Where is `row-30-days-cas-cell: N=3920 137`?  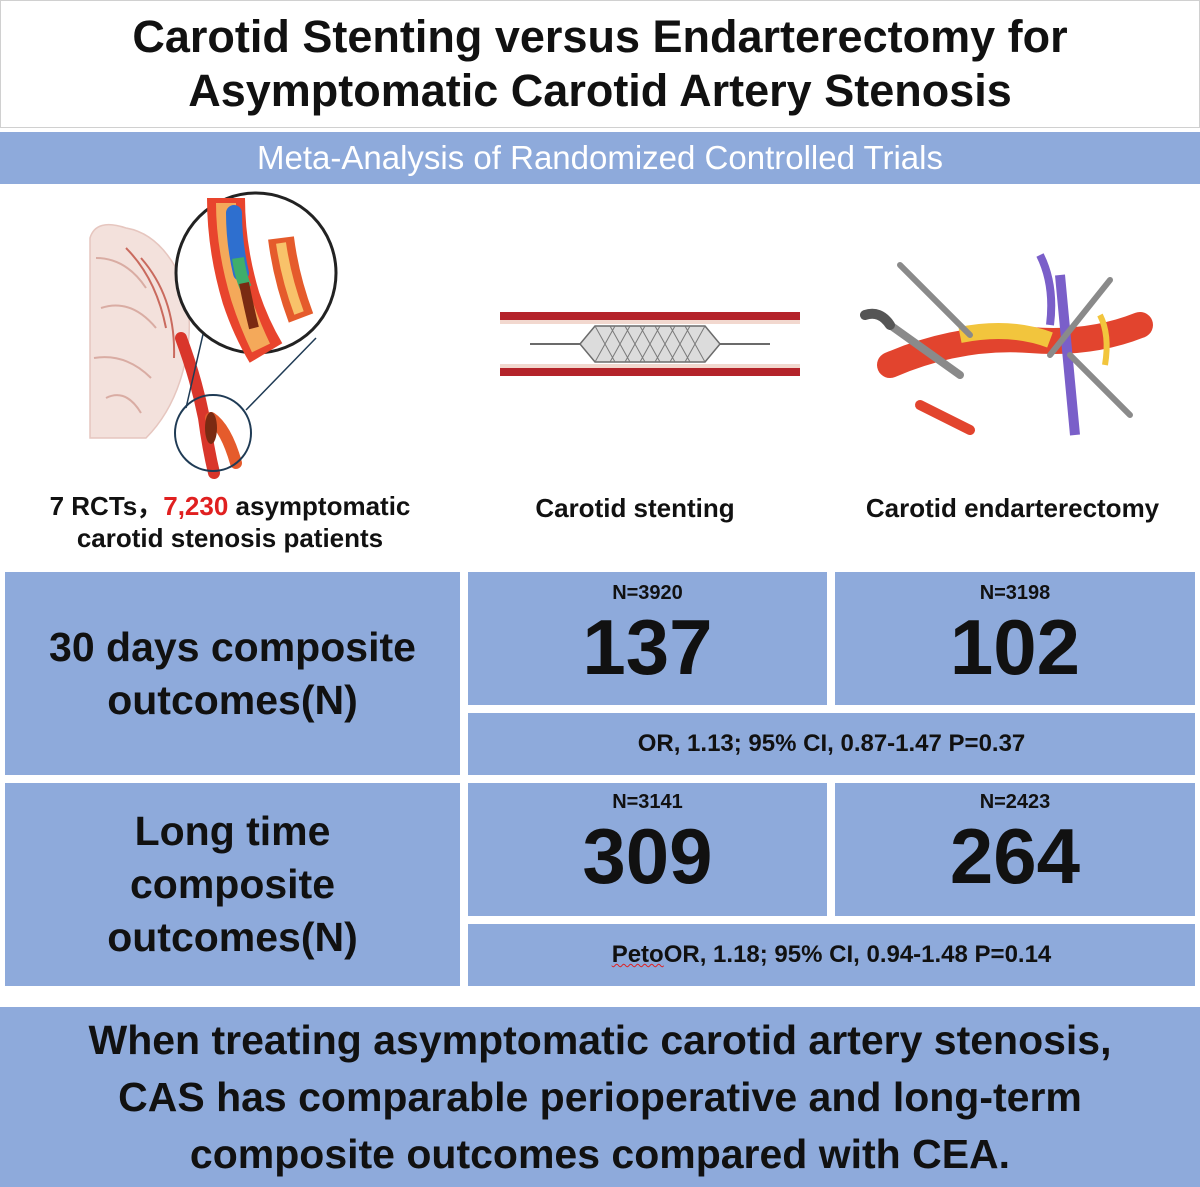
row-30-days-cas-cell: N=3920 137 is located at coordinates (647, 638).